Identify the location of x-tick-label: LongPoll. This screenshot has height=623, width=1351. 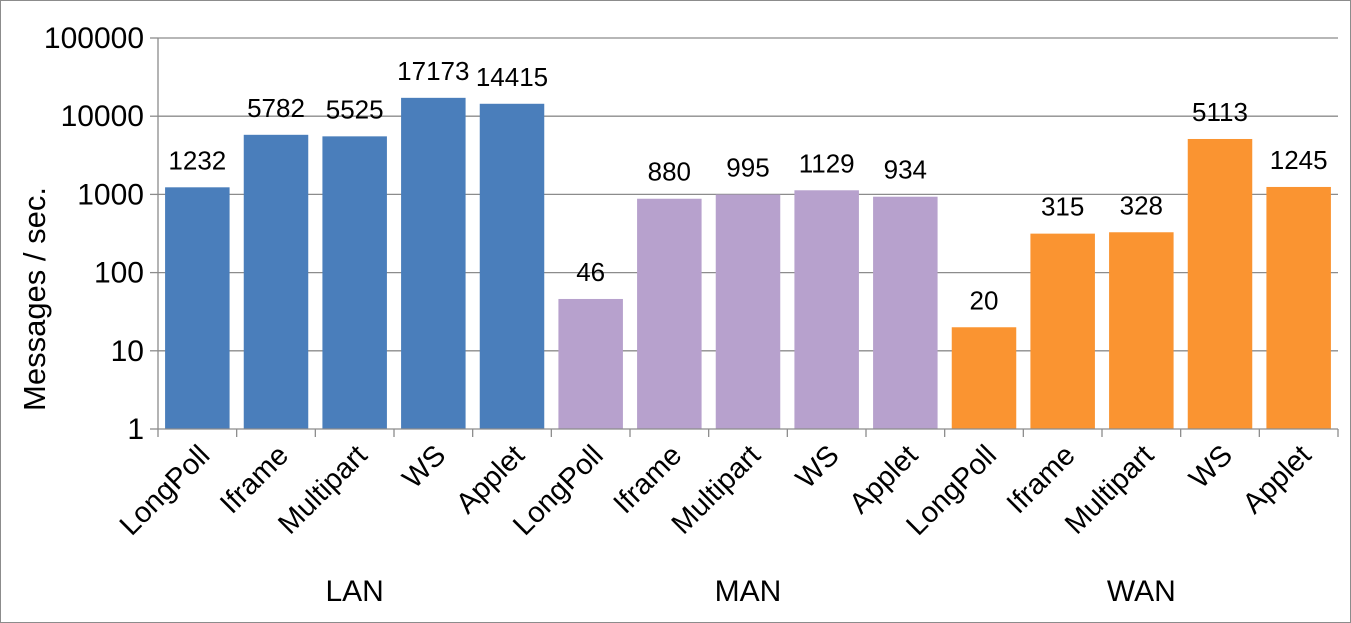
(165, 490).